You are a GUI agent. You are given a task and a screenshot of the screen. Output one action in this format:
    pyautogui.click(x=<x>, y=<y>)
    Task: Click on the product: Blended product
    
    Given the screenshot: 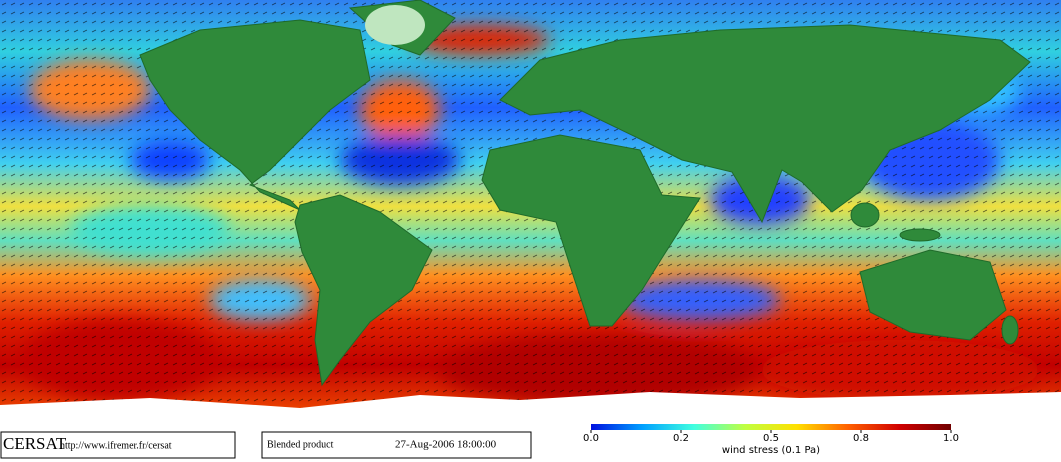 What is the action you would take?
    pyautogui.click(x=300, y=444)
    